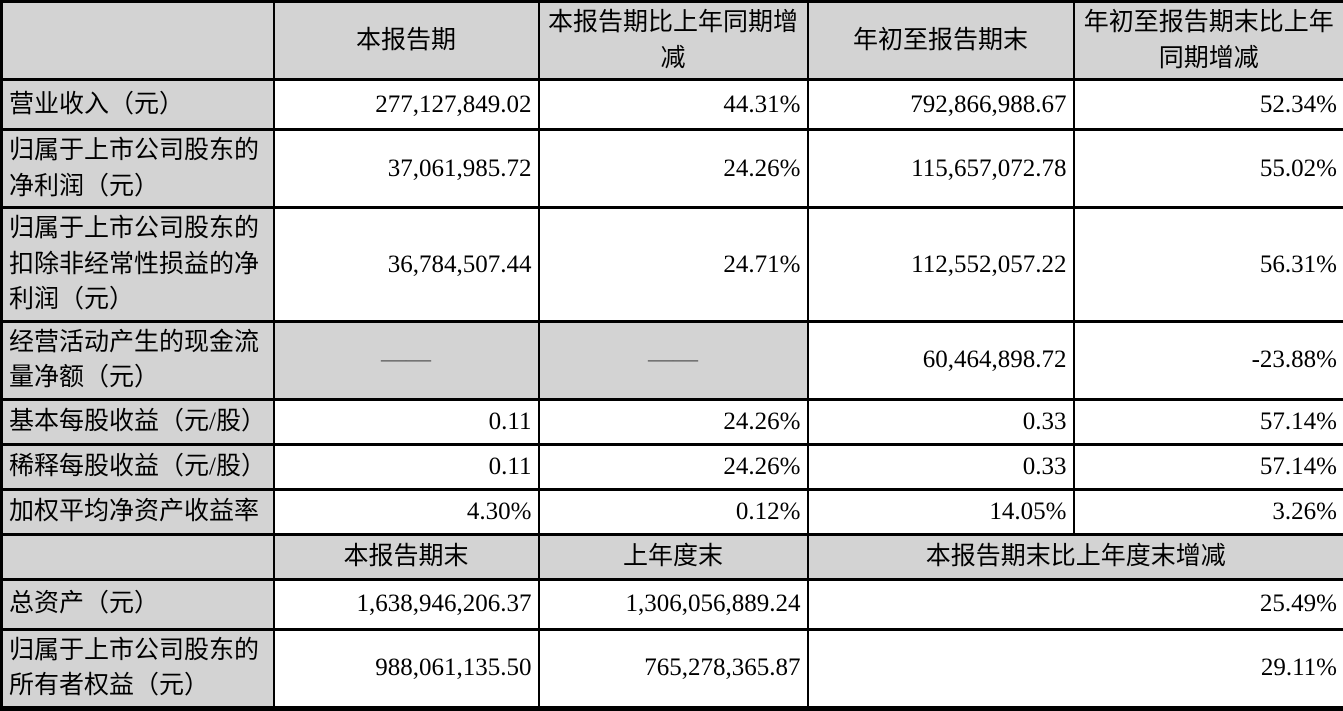 Image resolution: width=1343 pixels, height=711 pixels. Describe the element at coordinates (1208, 265) in the screenshot. I see `net-profit-excl-ytd-yoy-change: 56.31%` at that location.